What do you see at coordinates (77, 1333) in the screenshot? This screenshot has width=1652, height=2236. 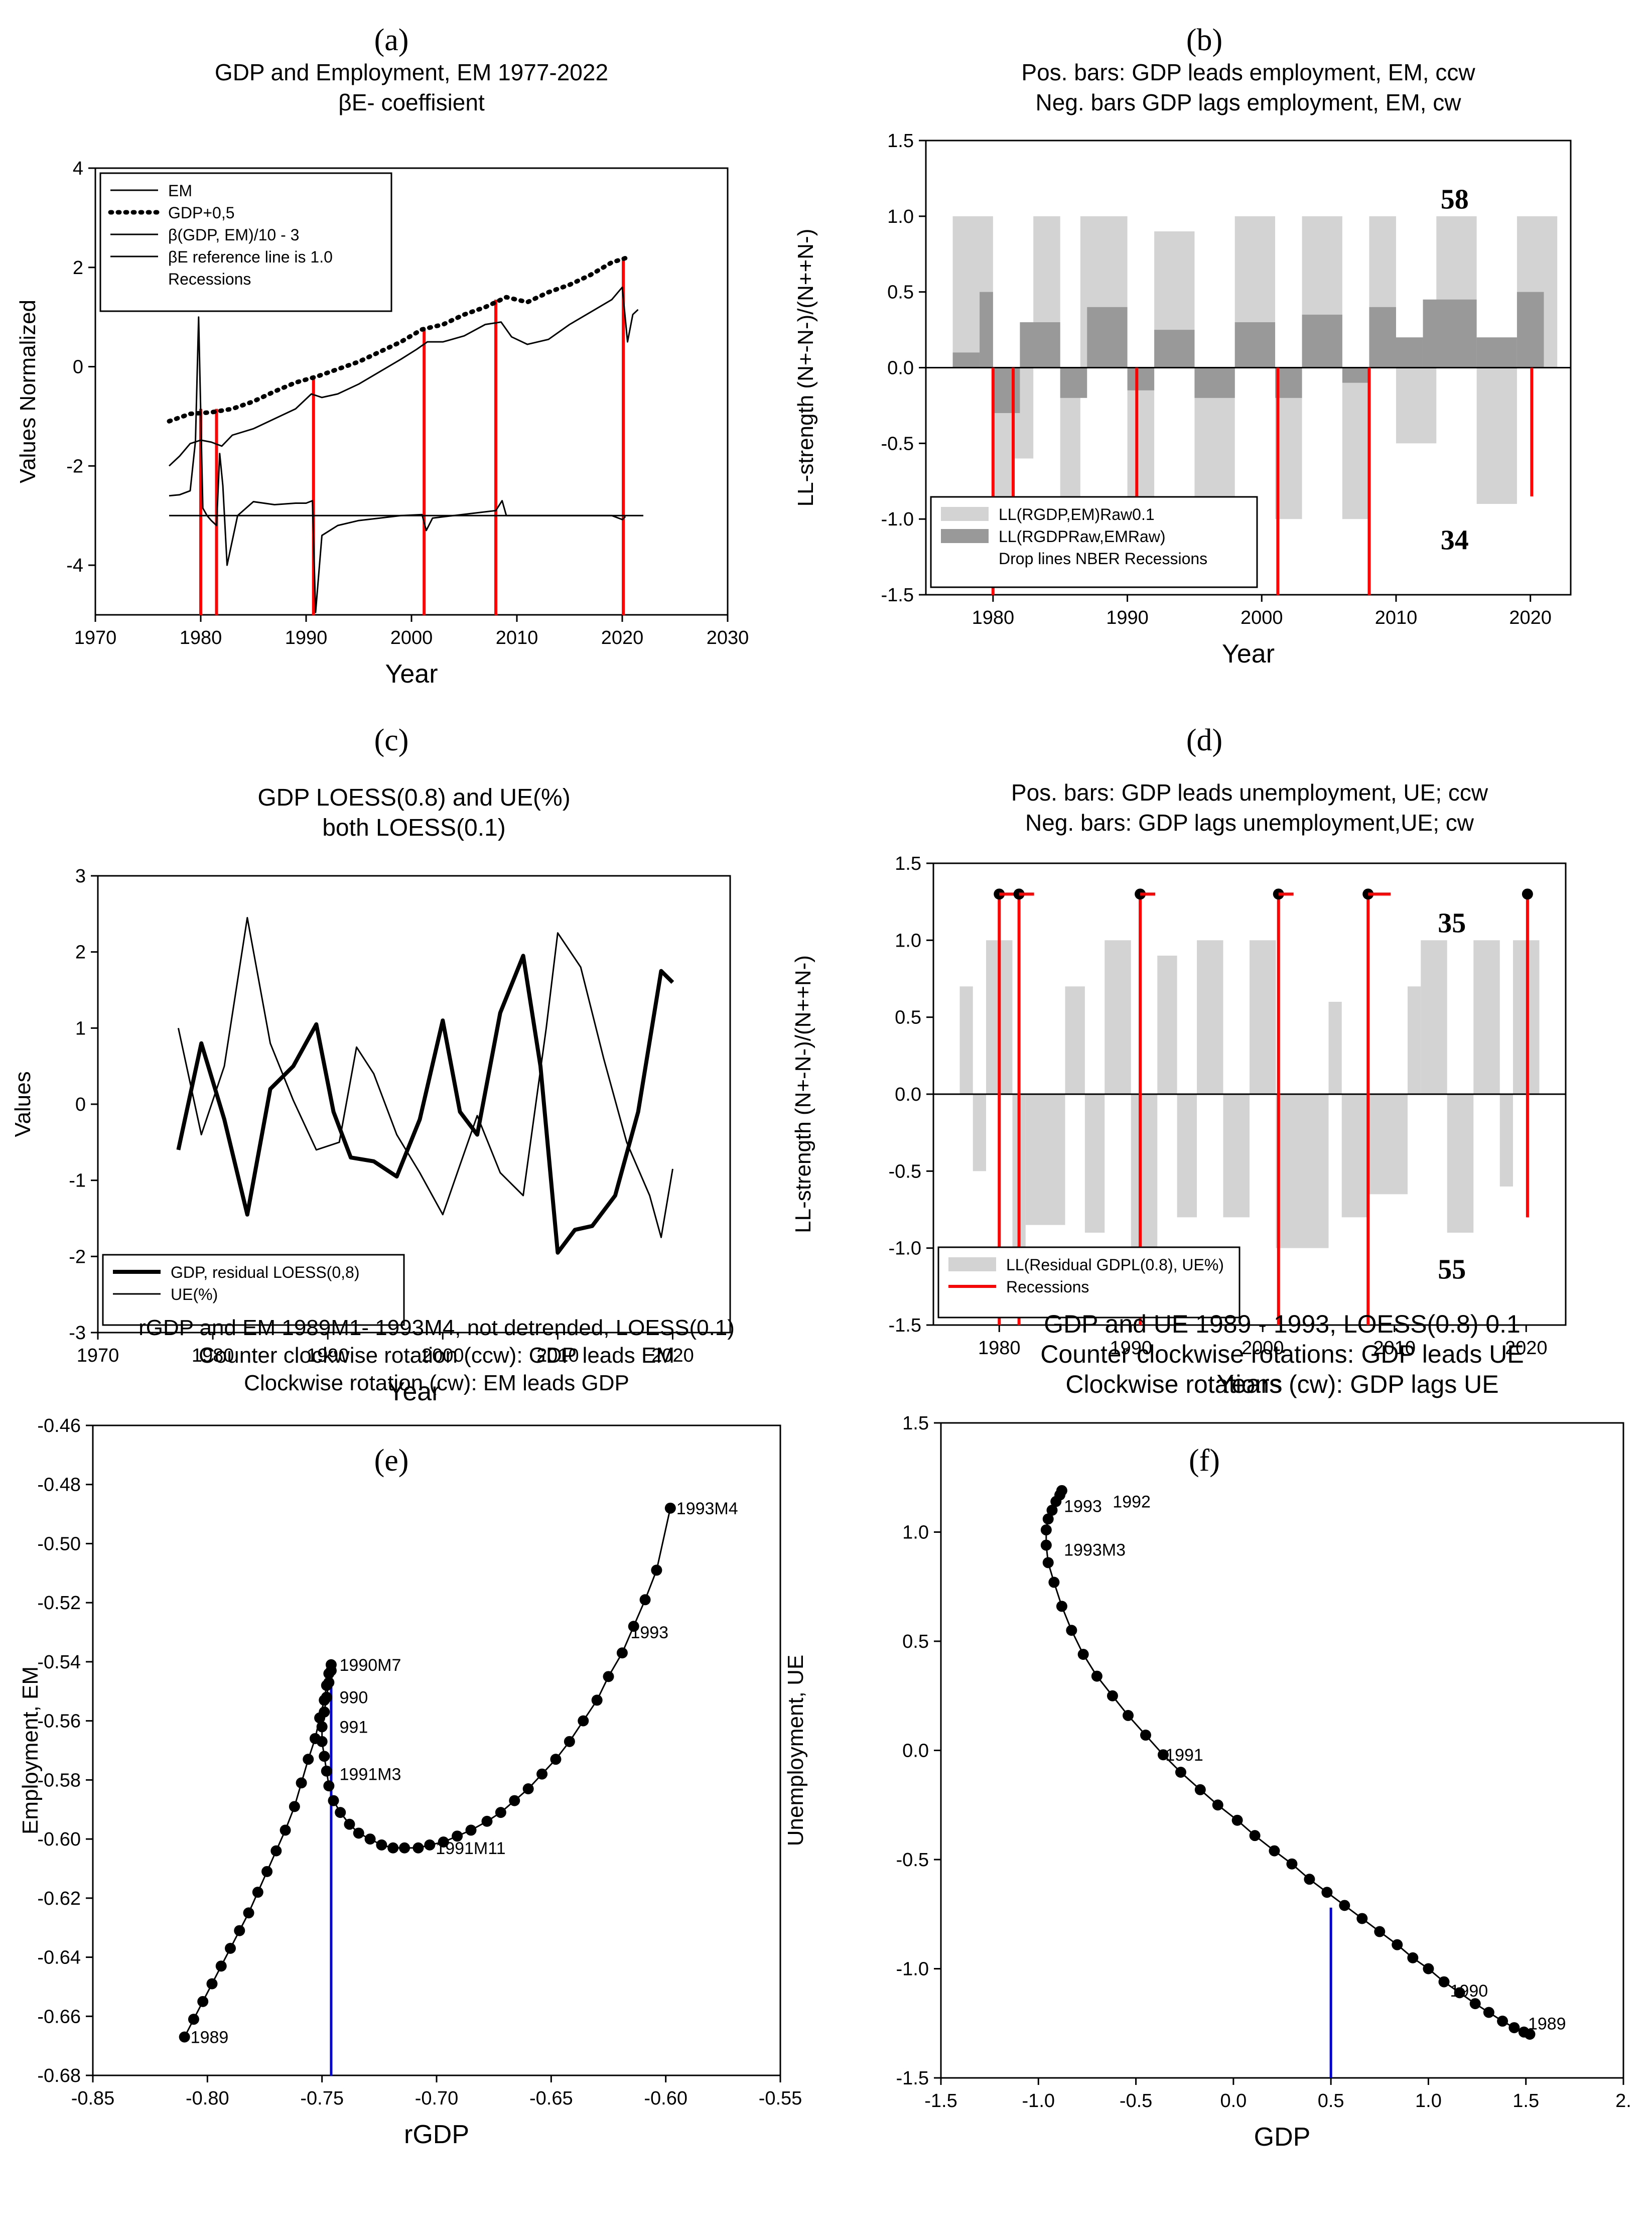 I see `y-tick-label: -3` at bounding box center [77, 1333].